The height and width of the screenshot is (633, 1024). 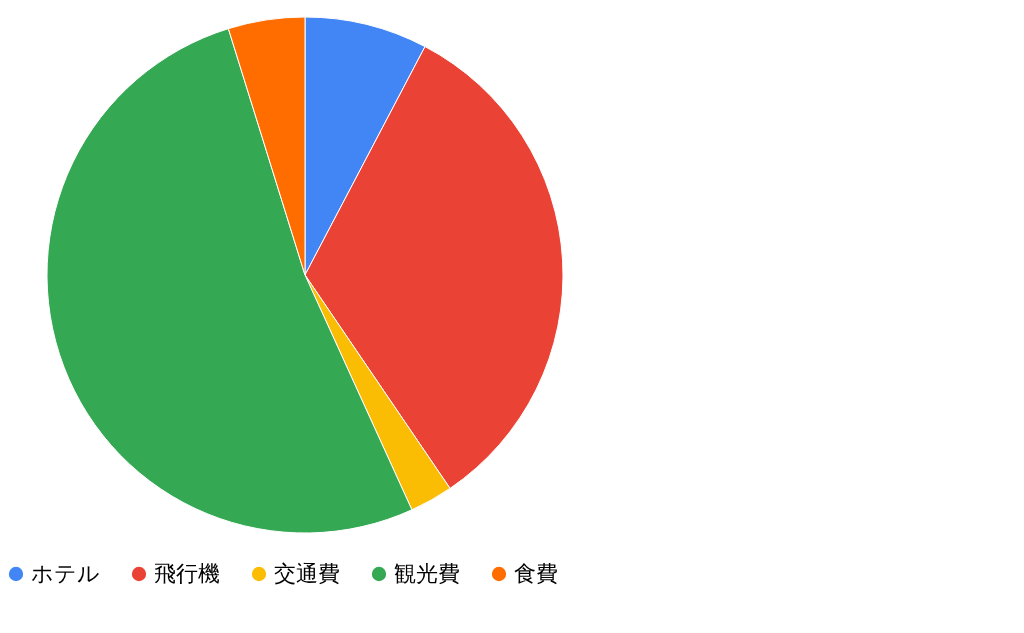 What do you see at coordinates (187, 573) in the screenshot?
I see `legend-label: 飛行機` at bounding box center [187, 573].